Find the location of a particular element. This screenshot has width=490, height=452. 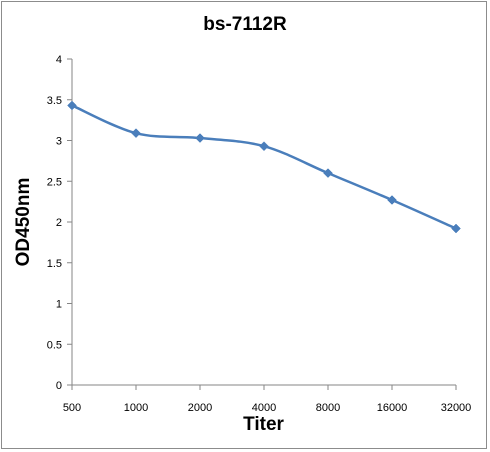

y-tick-label: 2 is located at coordinates (59, 223).